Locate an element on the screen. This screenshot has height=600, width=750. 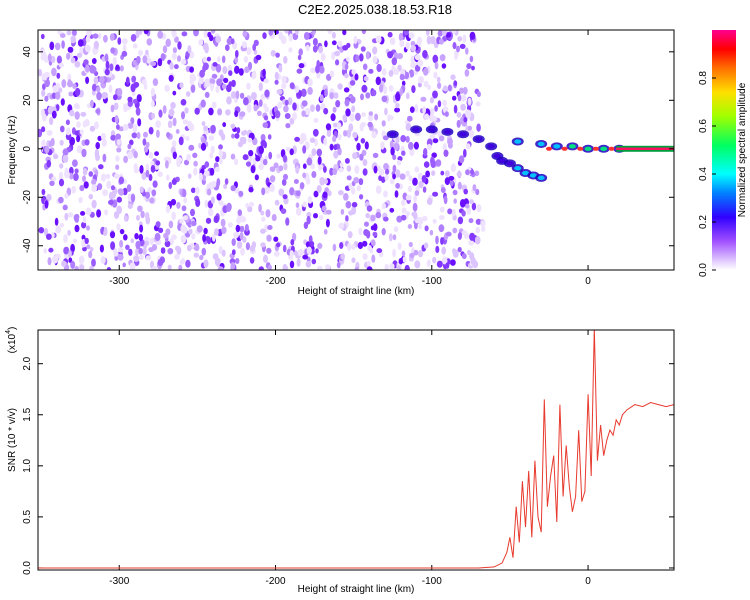
colorbar-tick-label: 0.0 is located at coordinates (703, 270).